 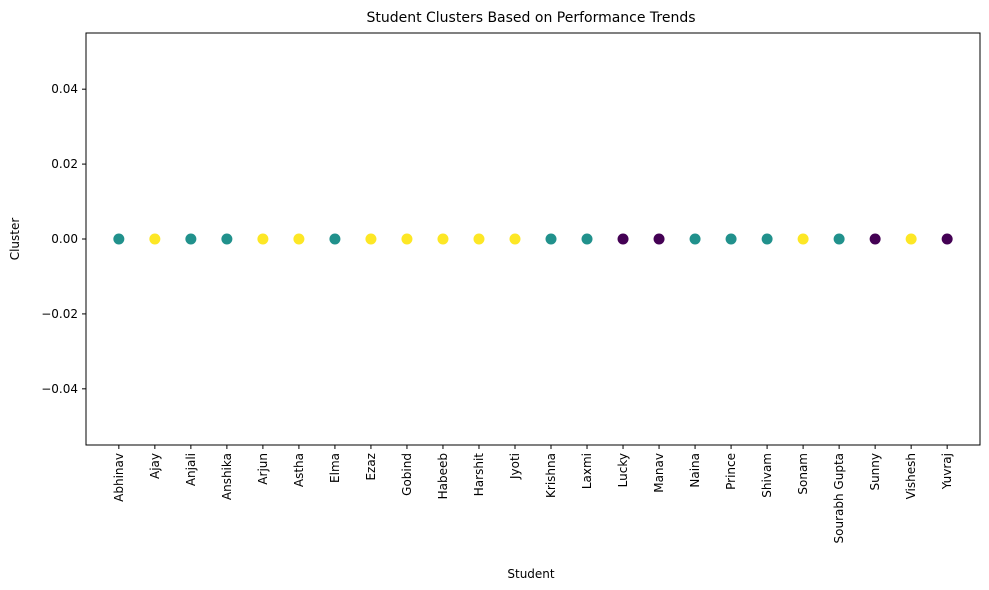 I want to click on x-tick-label: Anshika, so click(x=227, y=476).